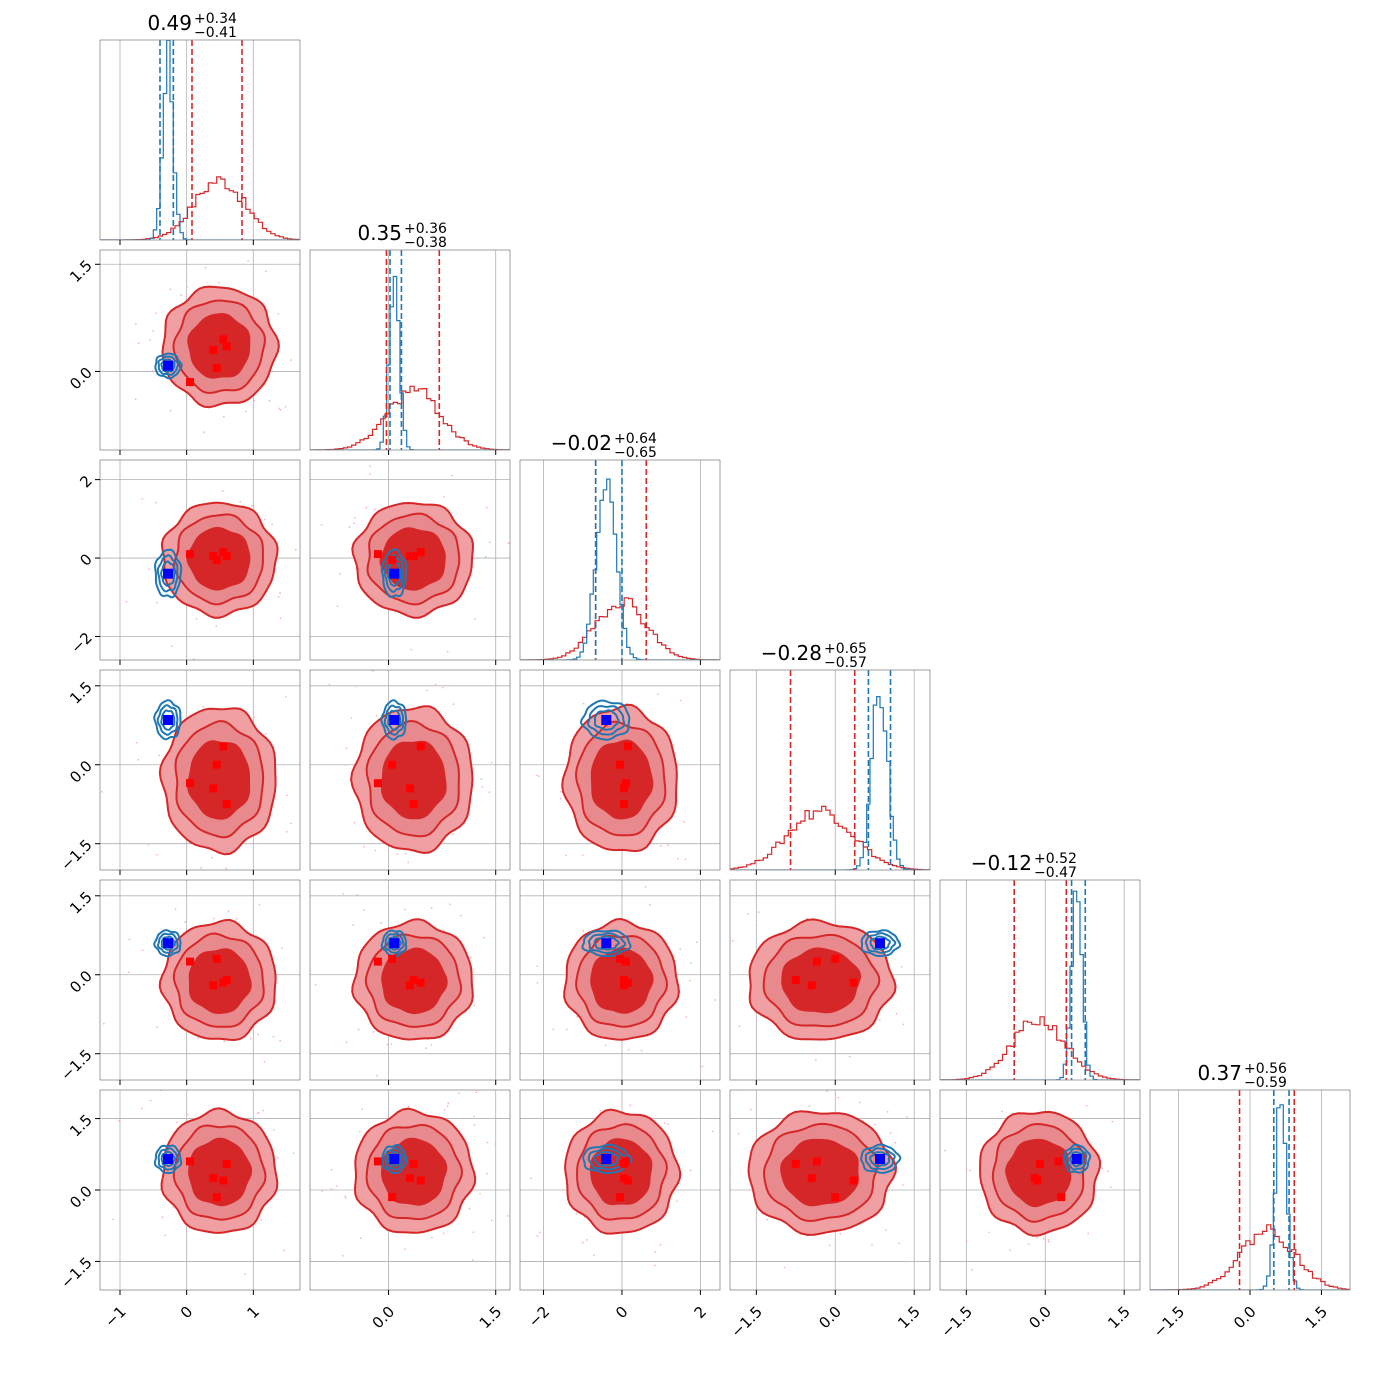 Image resolution: width=1390 pixels, height=1390 pixels. I want to click on hist-red, so click(1250, 1257).